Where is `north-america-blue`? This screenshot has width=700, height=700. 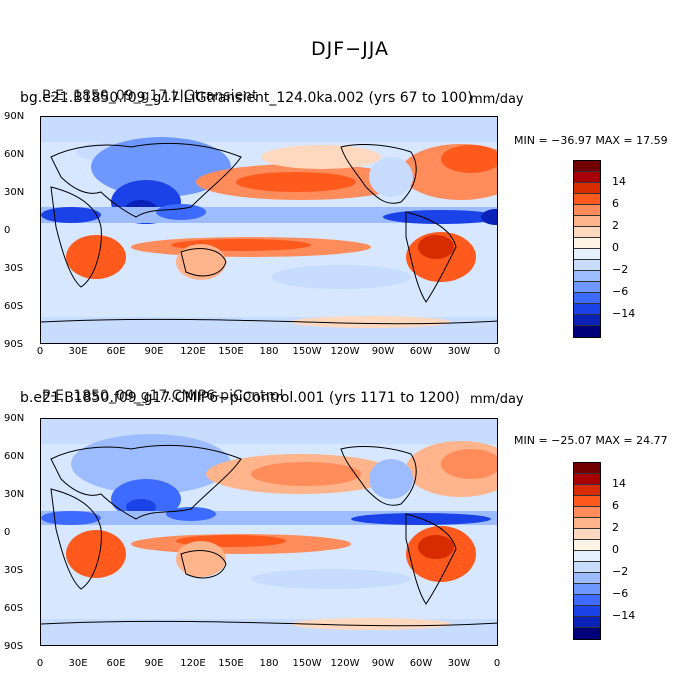 north-america-blue is located at coordinates (391, 479).